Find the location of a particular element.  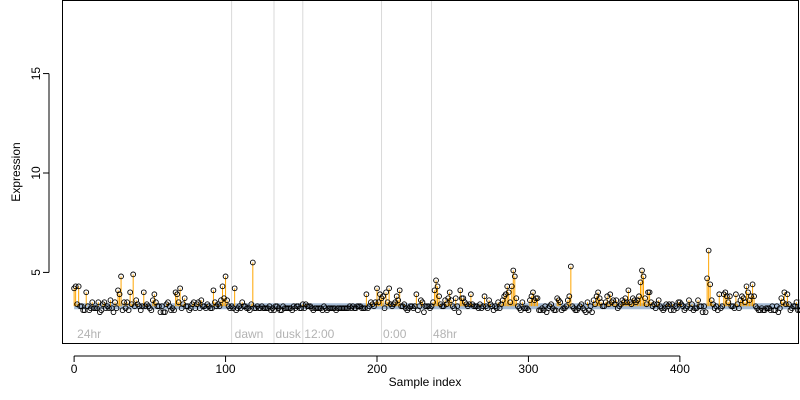

x-tick-label: 0 is located at coordinates (74, 369).